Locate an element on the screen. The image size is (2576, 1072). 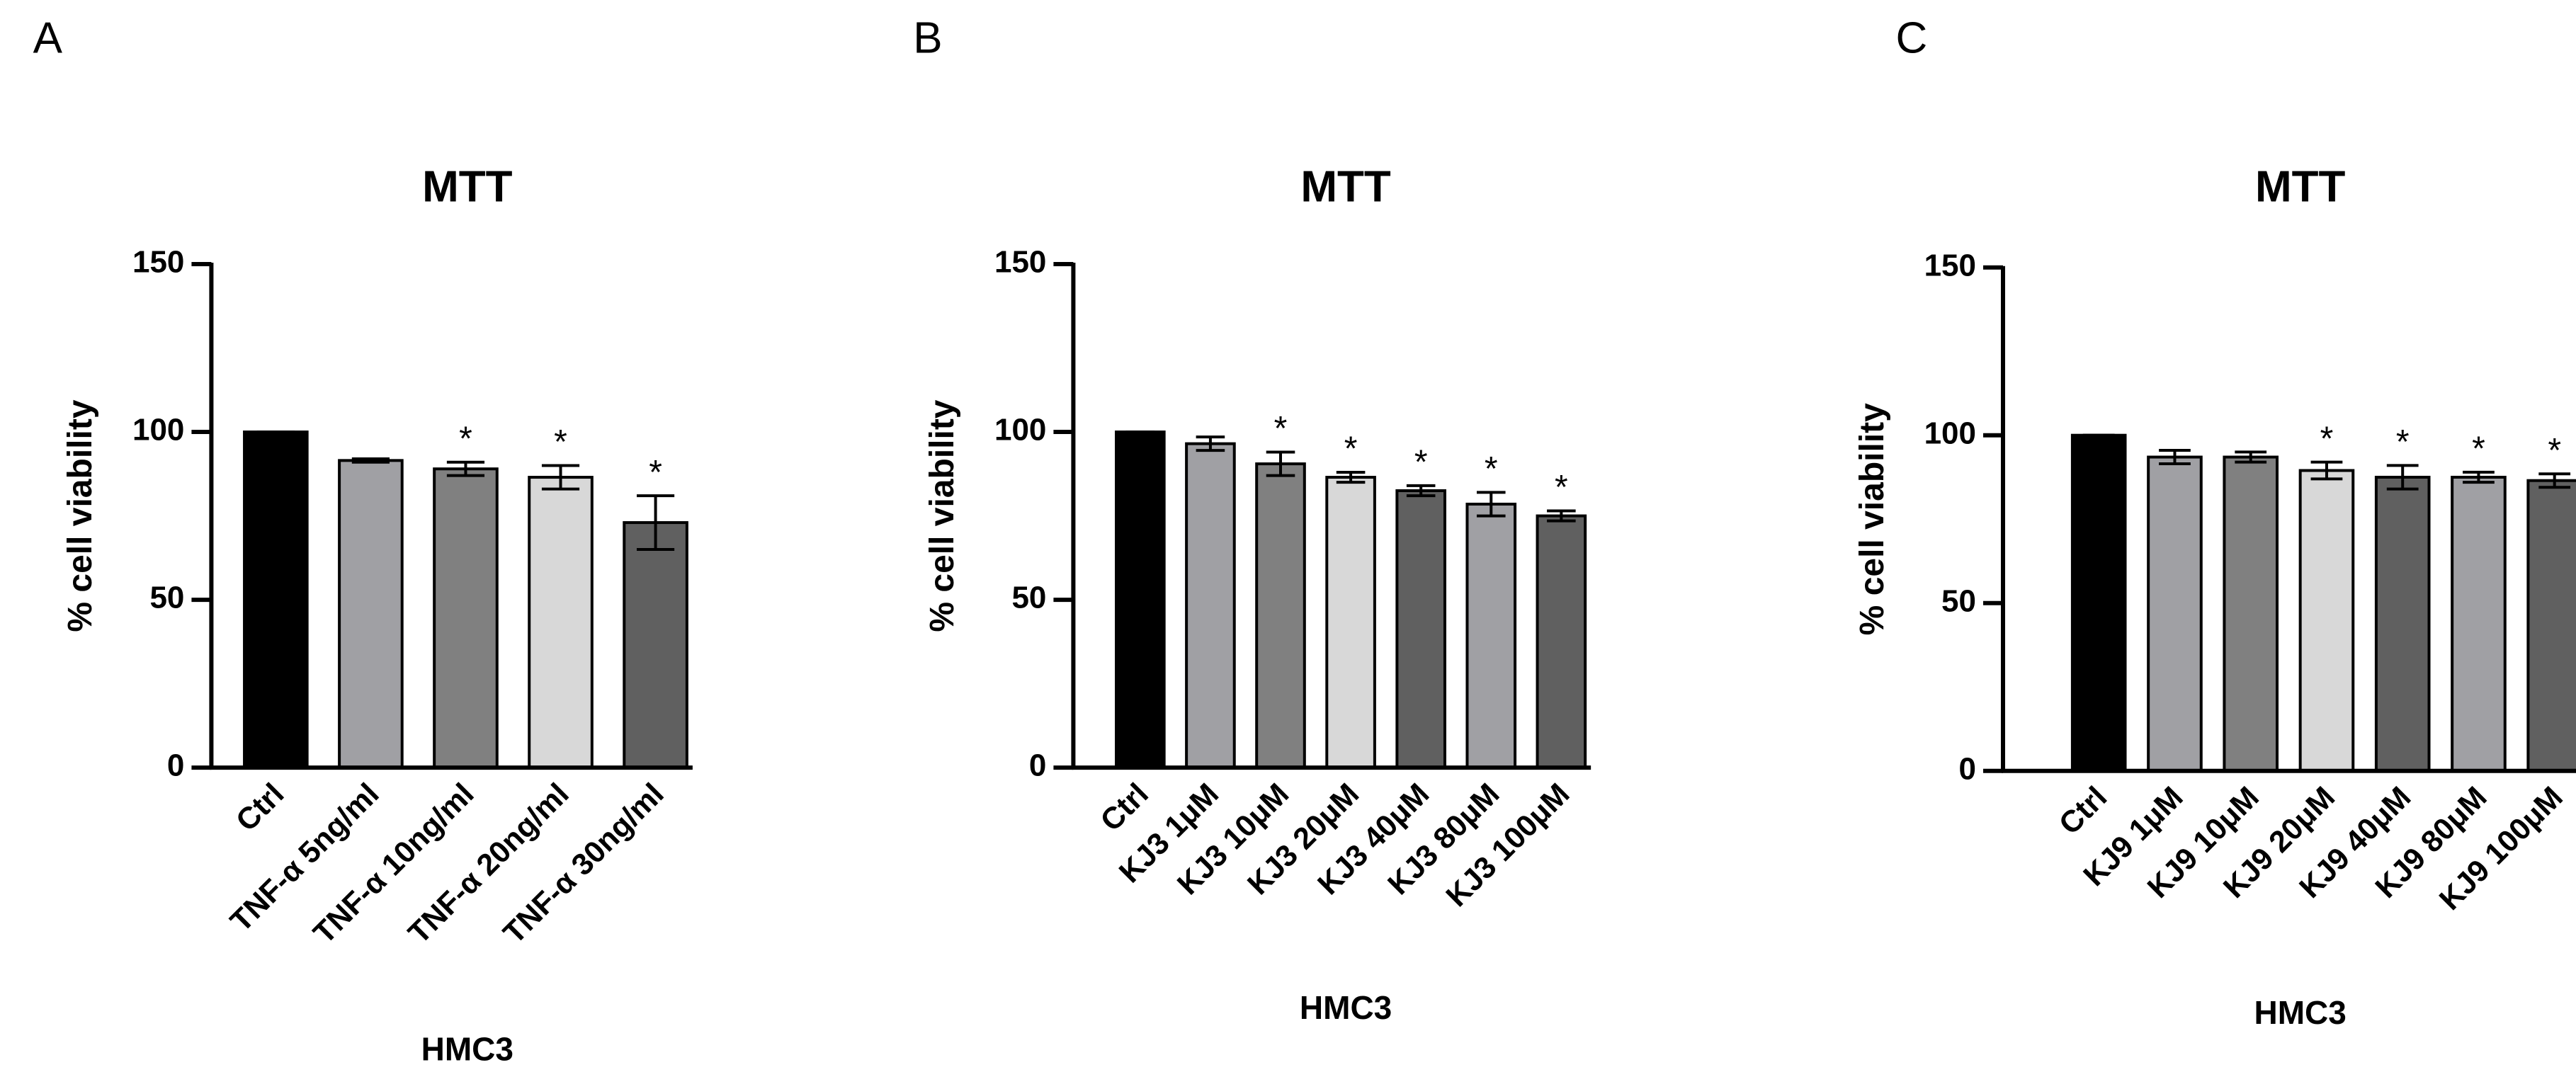
panel-label: A is located at coordinates (48, 38).